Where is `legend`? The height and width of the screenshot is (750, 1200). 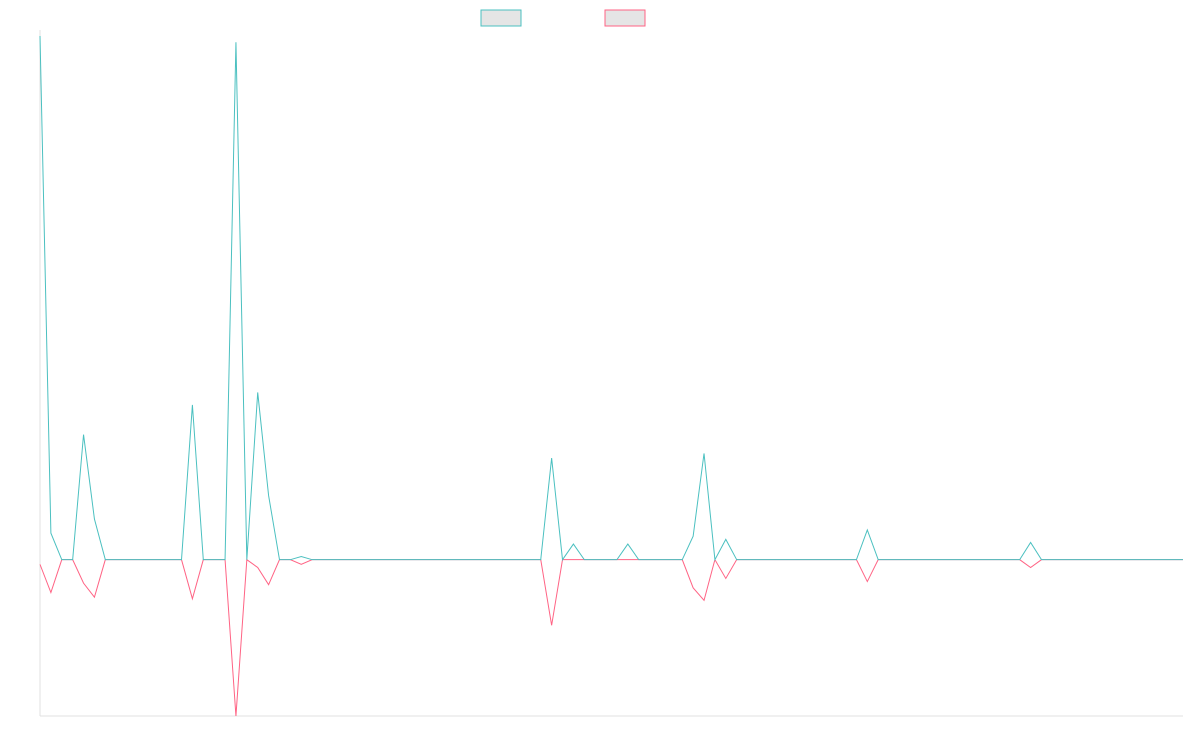 legend is located at coordinates (563, 18).